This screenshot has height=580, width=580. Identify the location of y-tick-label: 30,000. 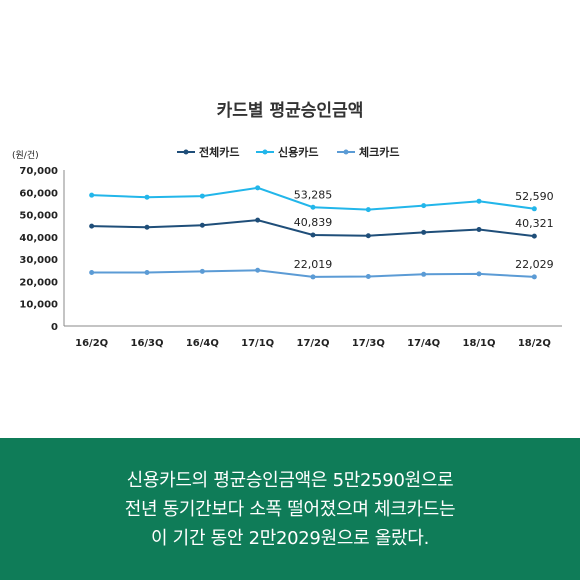
(38, 260).